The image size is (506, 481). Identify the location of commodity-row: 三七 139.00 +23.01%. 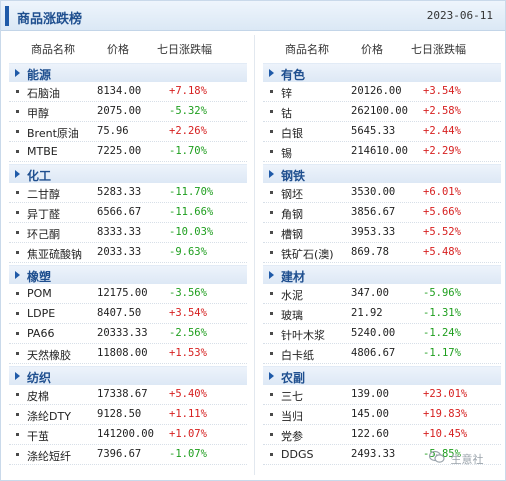
(382, 395).